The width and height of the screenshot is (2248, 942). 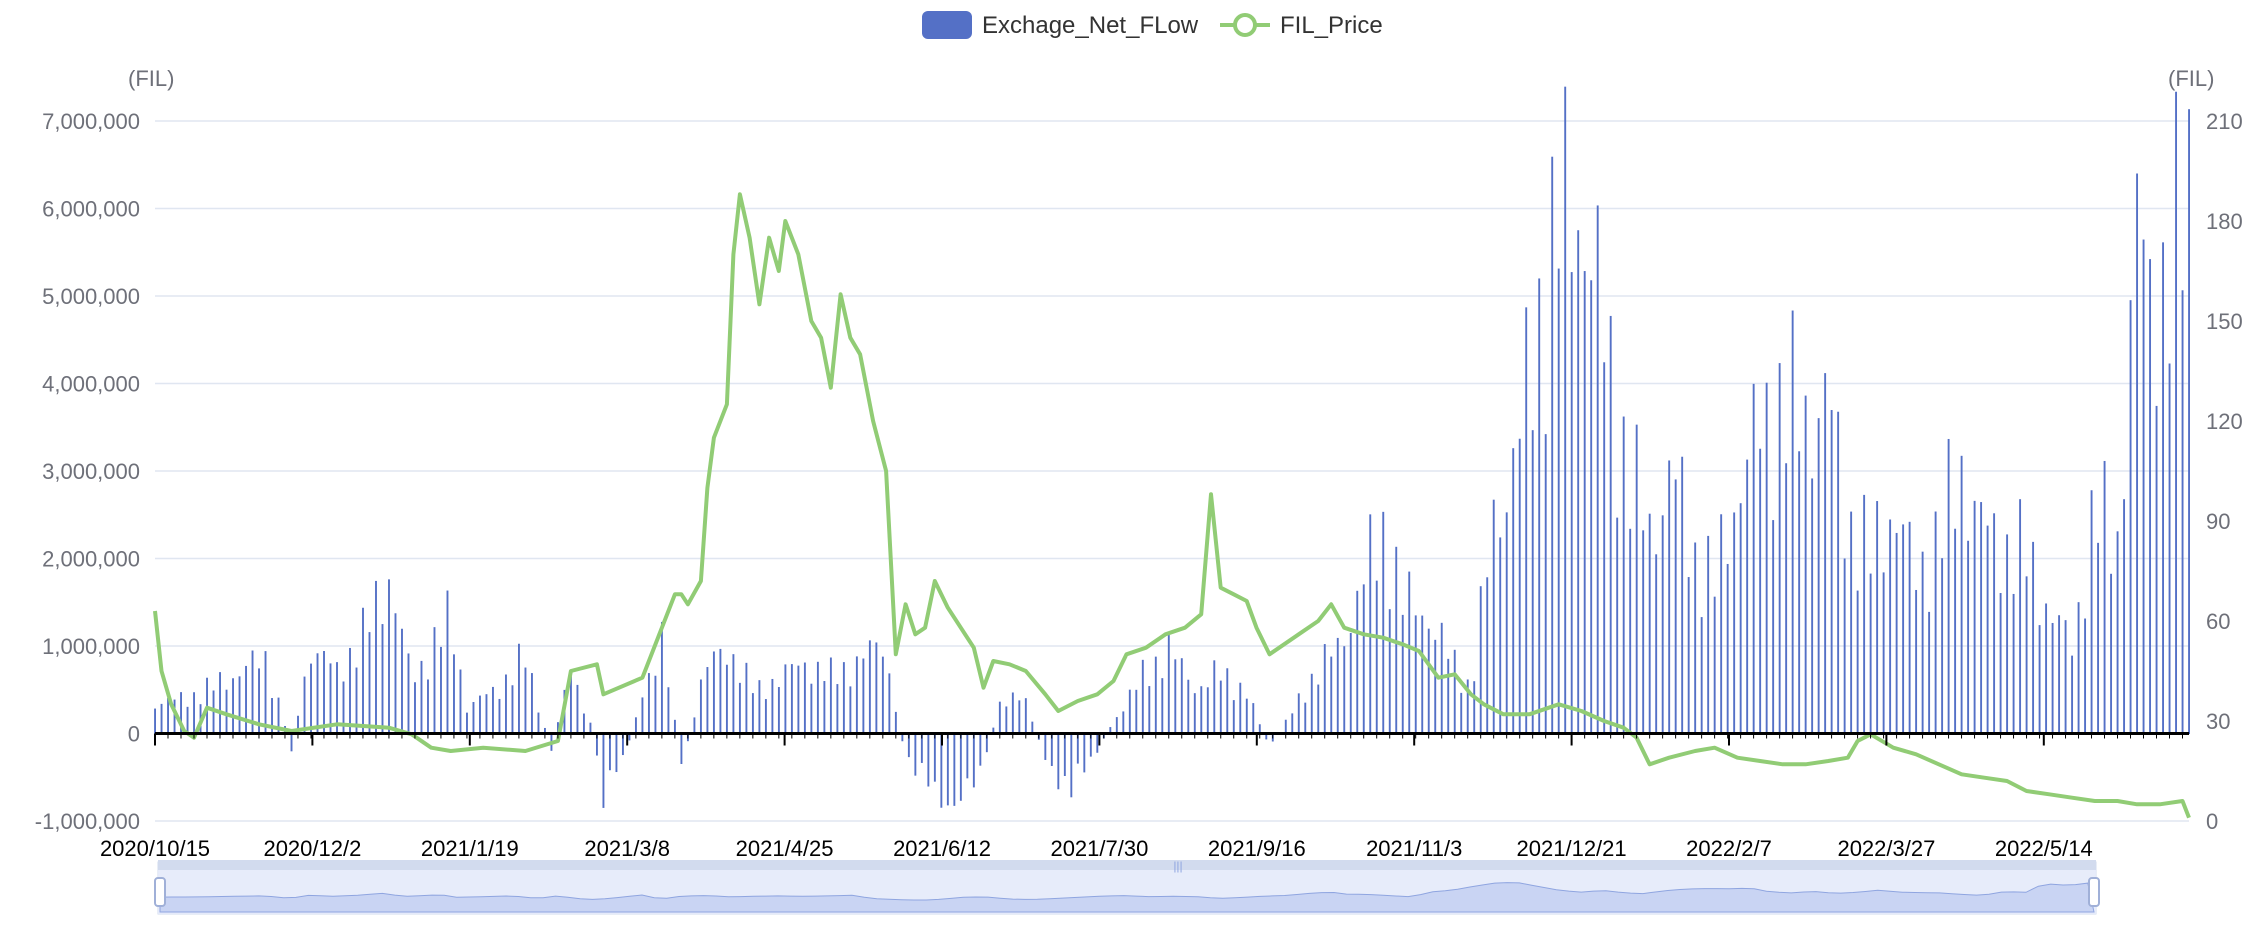 I want to click on legend: Exchage_Net_FLow FIL_Price, so click(x=1152, y=25).